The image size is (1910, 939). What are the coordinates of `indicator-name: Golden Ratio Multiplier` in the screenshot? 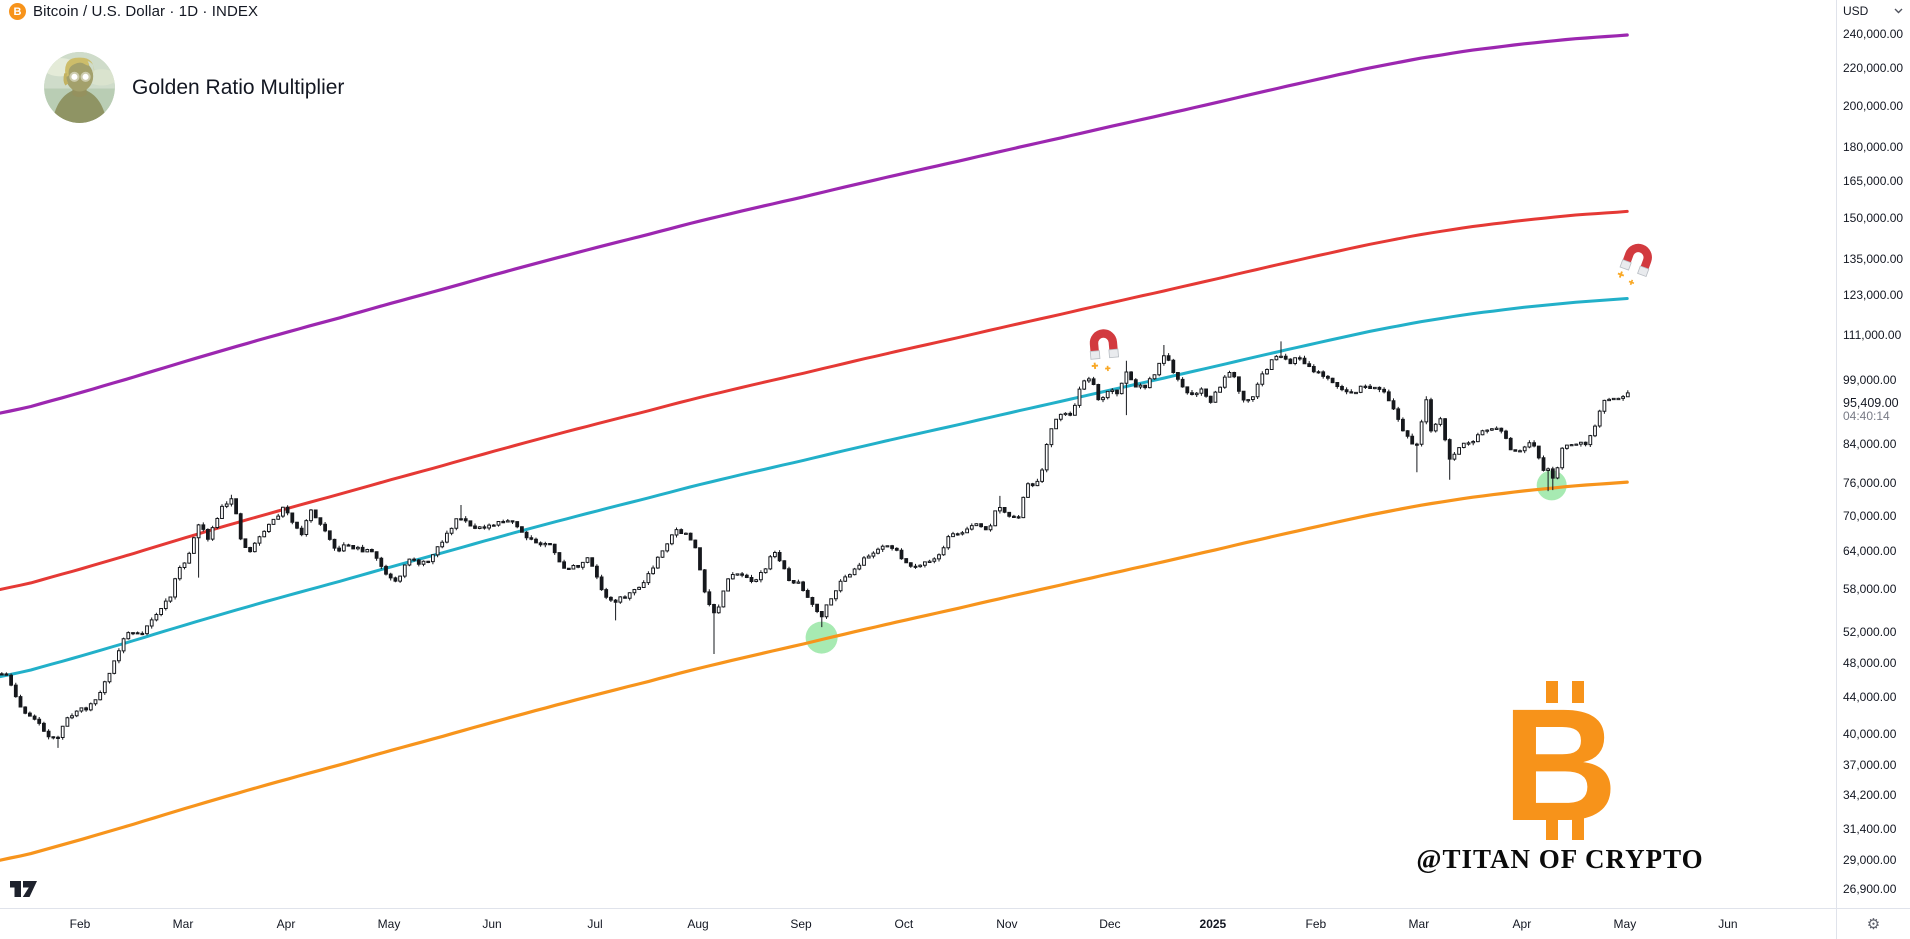 It's located at (238, 87).